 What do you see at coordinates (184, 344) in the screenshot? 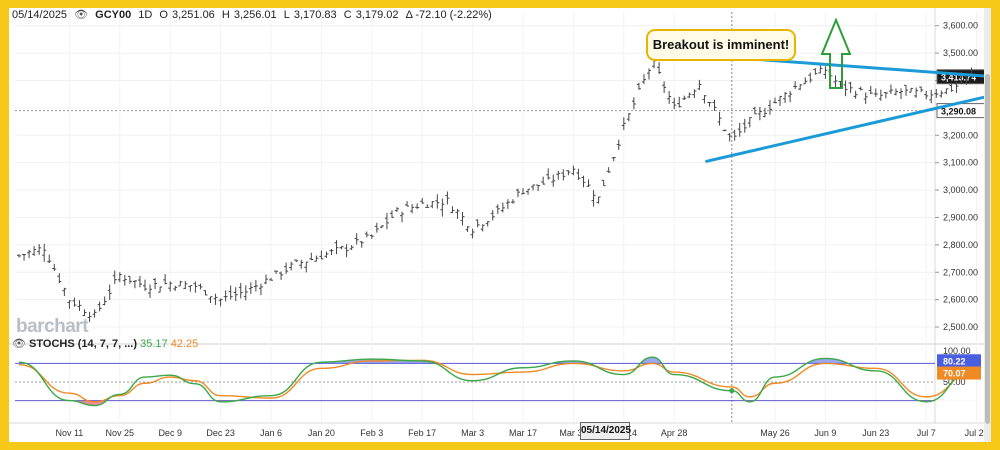
I see `stoch-d-value: 42.25` at bounding box center [184, 344].